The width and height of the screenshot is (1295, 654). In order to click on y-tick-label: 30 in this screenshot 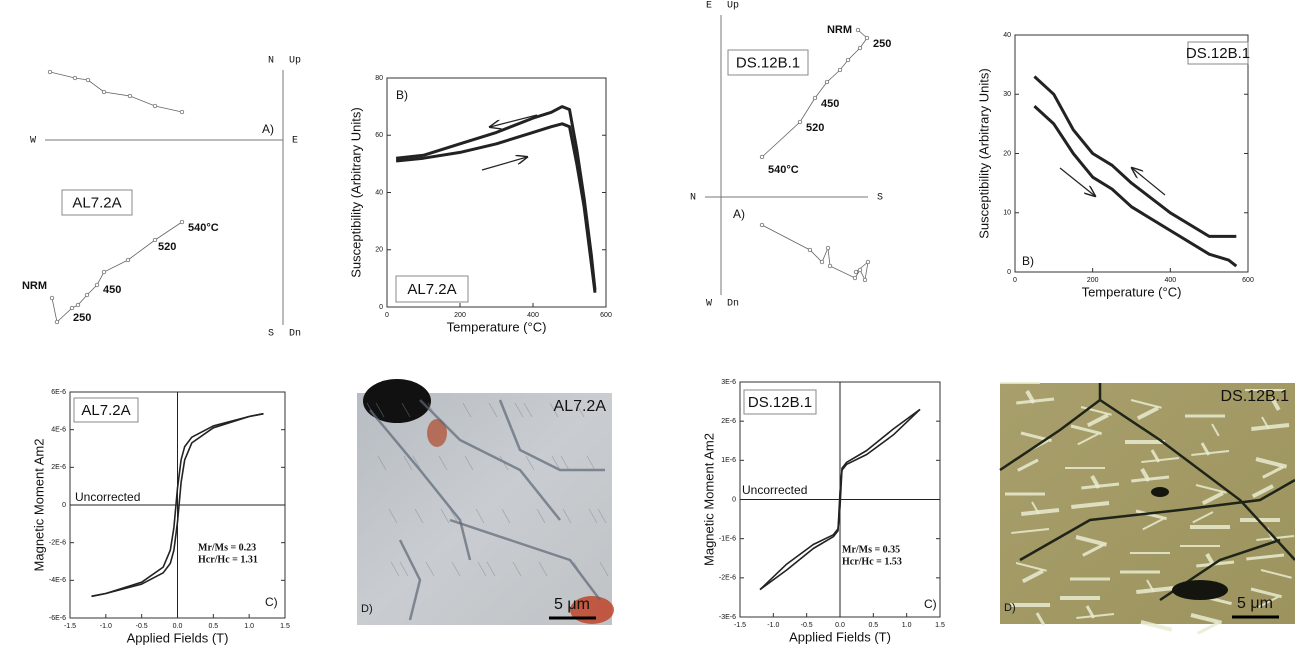, I will do `click(1007, 94)`.